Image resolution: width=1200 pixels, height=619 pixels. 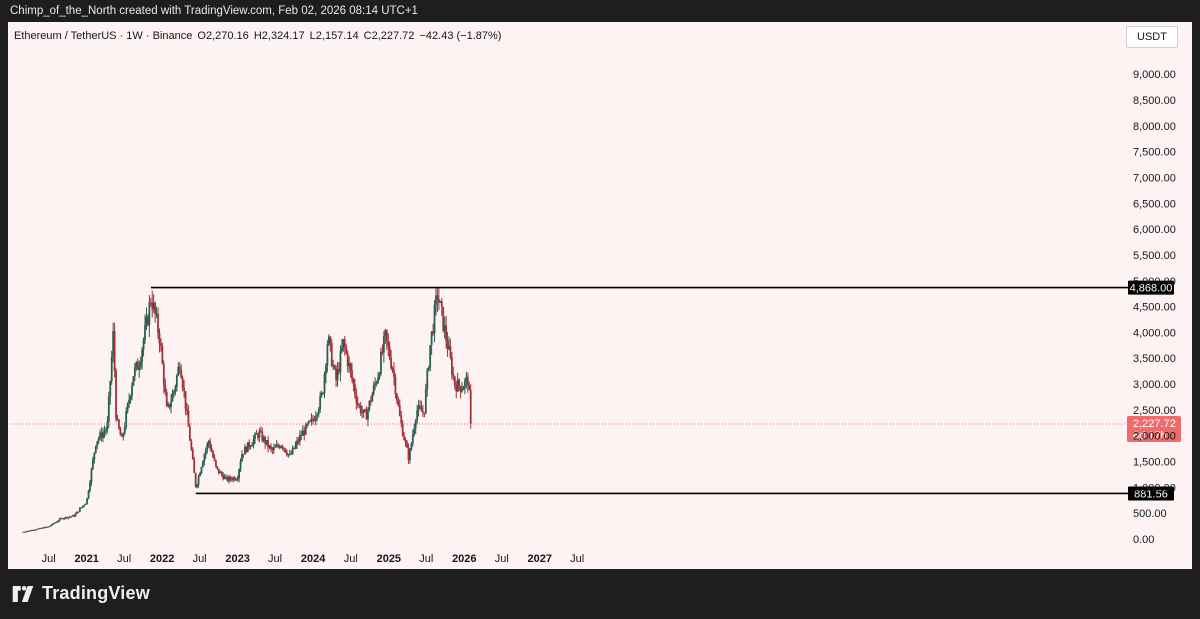 I want to click on x-tick-label: 2021, so click(x=86, y=559).